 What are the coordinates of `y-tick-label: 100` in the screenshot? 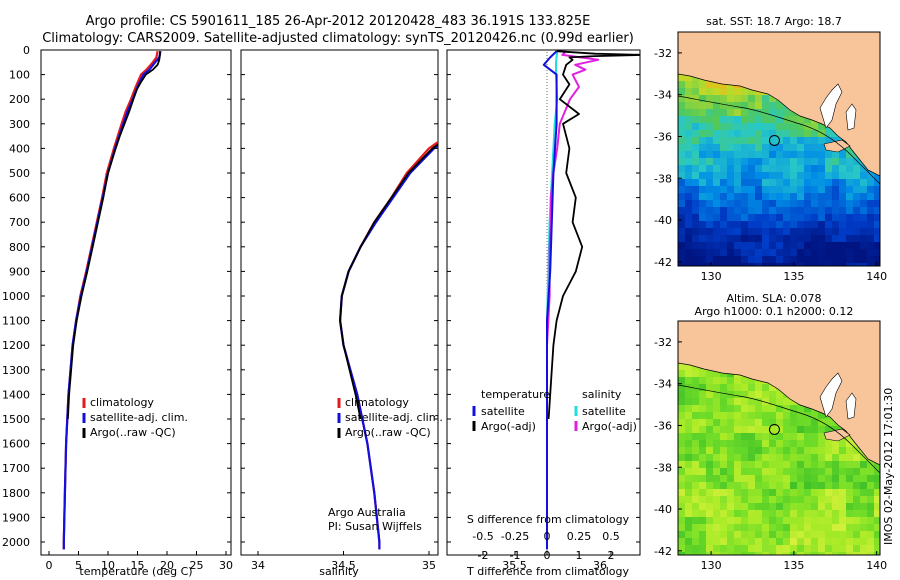 It's located at (19, 75).